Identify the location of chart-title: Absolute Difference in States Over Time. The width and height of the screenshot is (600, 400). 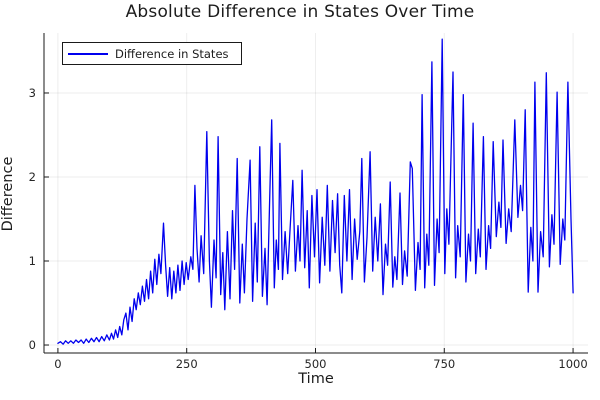
(300, 12).